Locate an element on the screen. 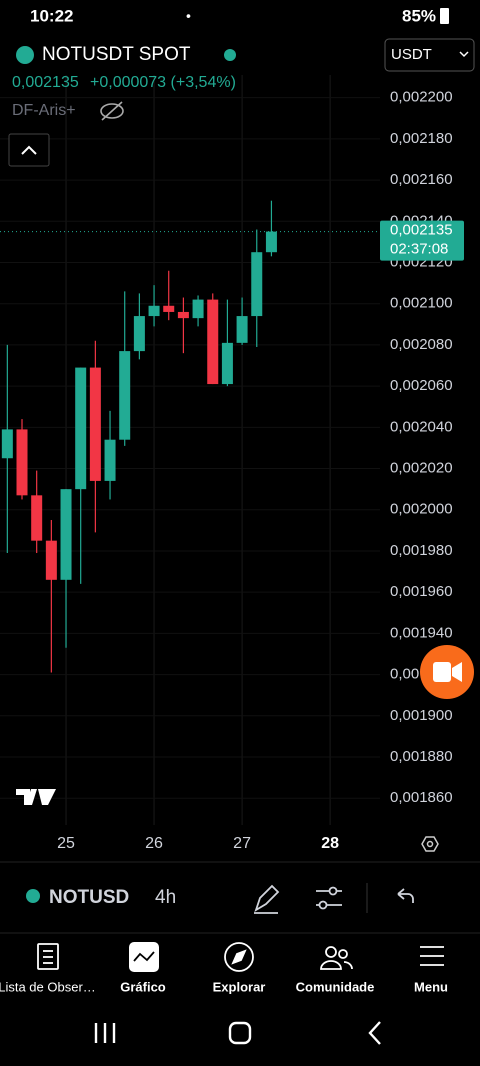  price-tag-price: 0,002135 is located at coordinates (421, 230).